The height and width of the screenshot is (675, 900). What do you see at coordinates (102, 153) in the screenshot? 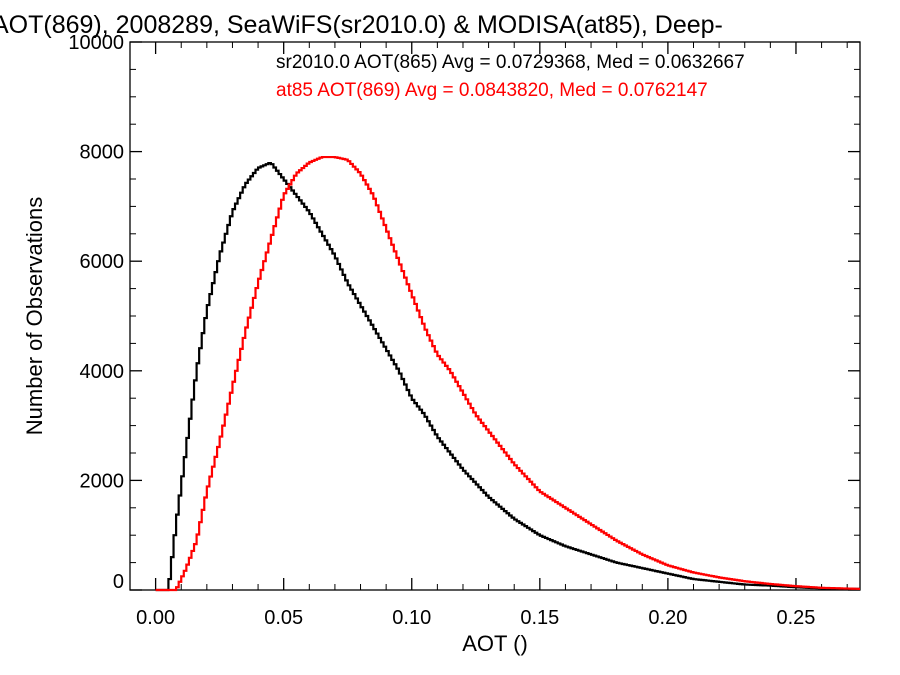
I see `y-tick-label: 8000` at bounding box center [102, 153].